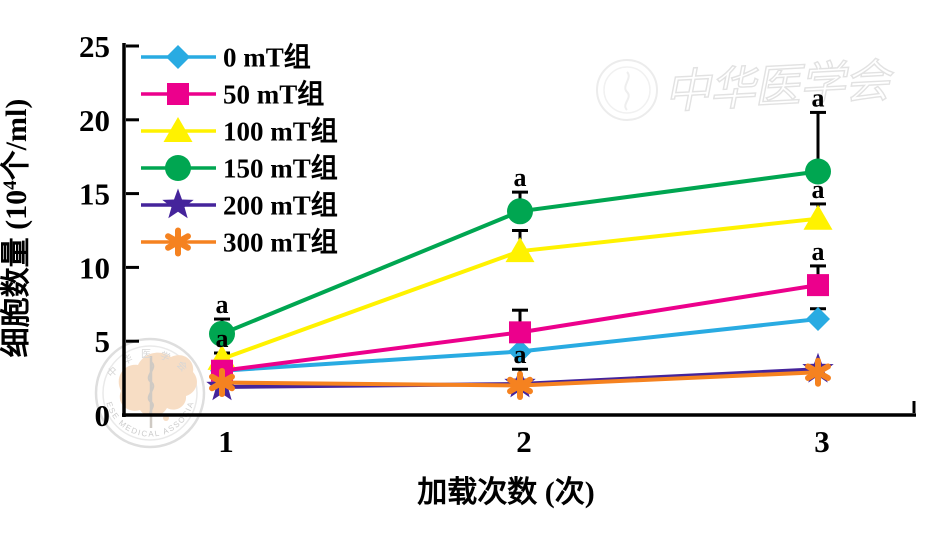  What do you see at coordinates (267, 57) in the screenshot?
I see `legend-label-0-mT组: 0 mT组` at bounding box center [267, 57].